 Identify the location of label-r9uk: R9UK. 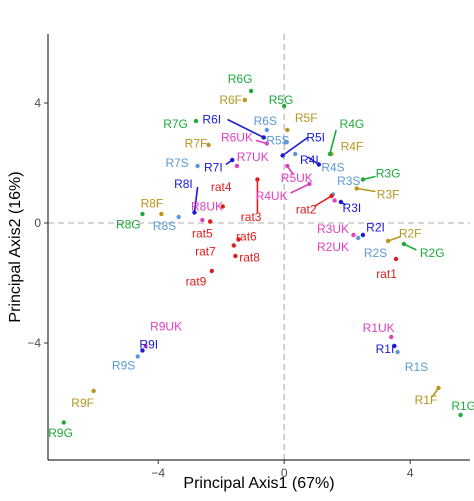
(166, 327).